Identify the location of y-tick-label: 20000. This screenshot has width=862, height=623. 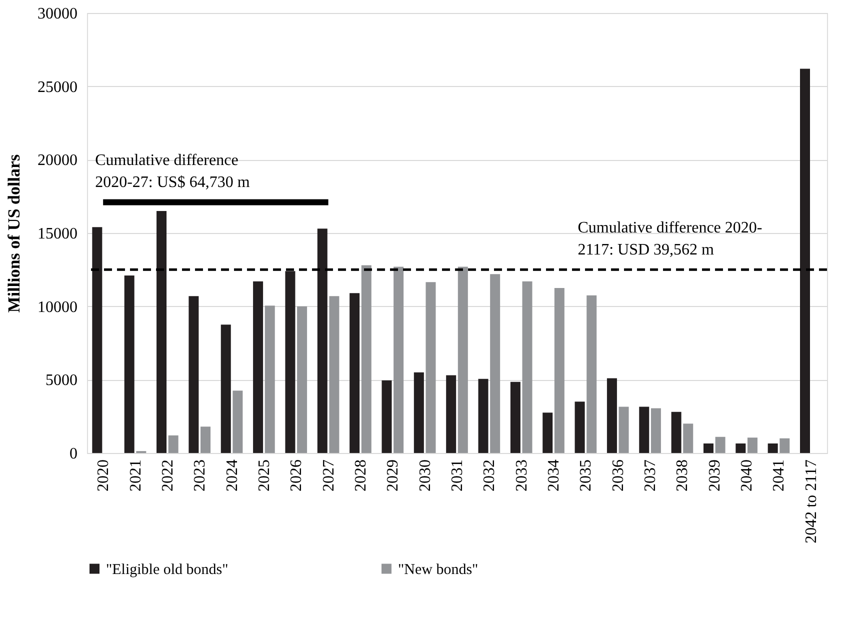
(58, 161).